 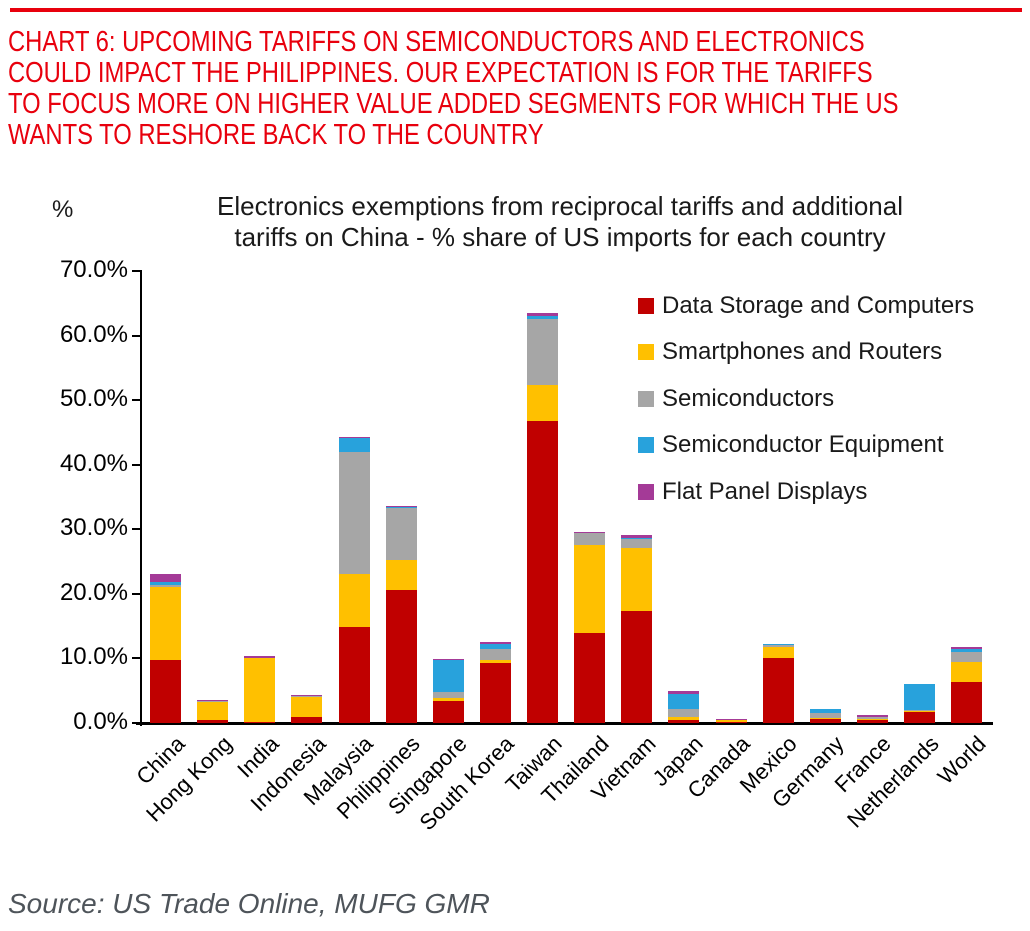 What do you see at coordinates (802, 352) in the screenshot?
I see `legend-label: Smartphones and Routers` at bounding box center [802, 352].